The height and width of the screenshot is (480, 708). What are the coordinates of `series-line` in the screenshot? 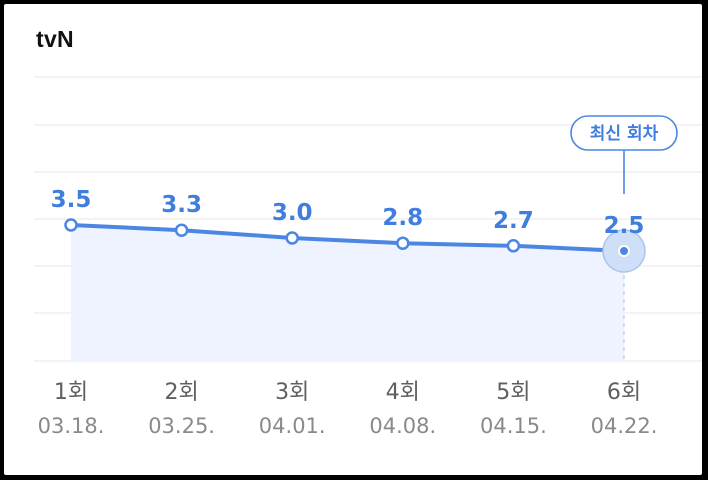 It's located at (347, 238).